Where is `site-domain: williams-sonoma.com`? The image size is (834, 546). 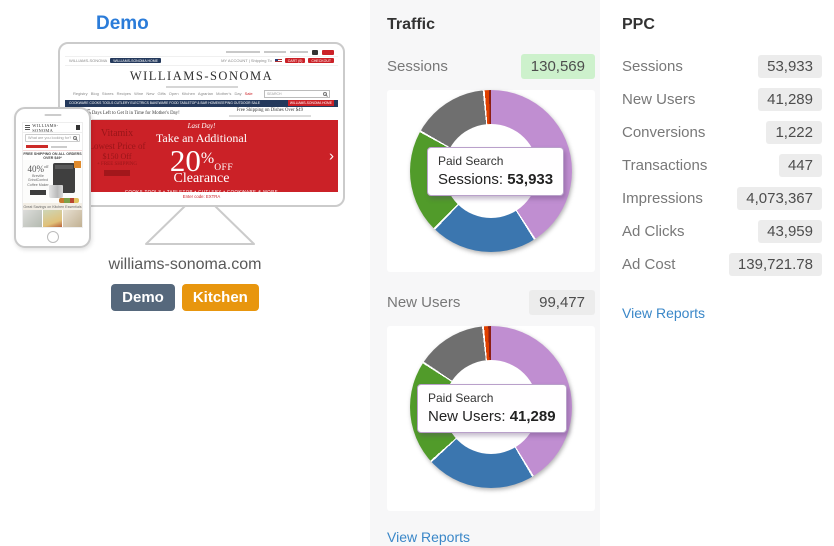
site-domain: williams-sonoma.com is located at coordinates (185, 264).